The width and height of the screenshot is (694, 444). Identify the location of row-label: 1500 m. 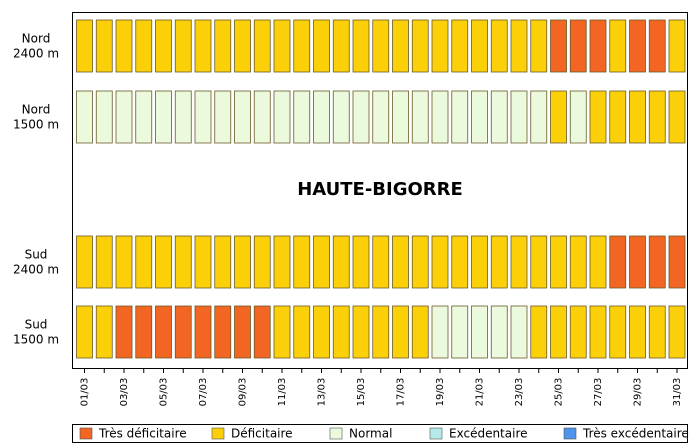
(36, 125).